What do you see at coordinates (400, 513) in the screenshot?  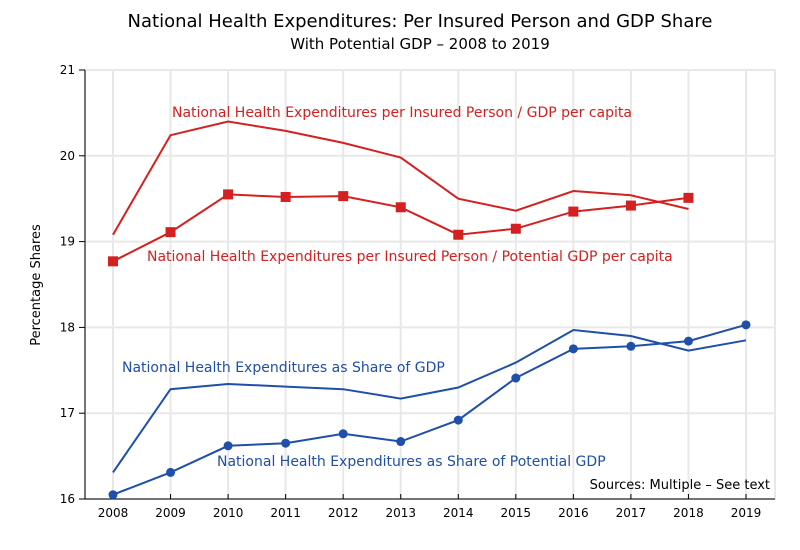 I see `x-tick-label: 2013` at bounding box center [400, 513].